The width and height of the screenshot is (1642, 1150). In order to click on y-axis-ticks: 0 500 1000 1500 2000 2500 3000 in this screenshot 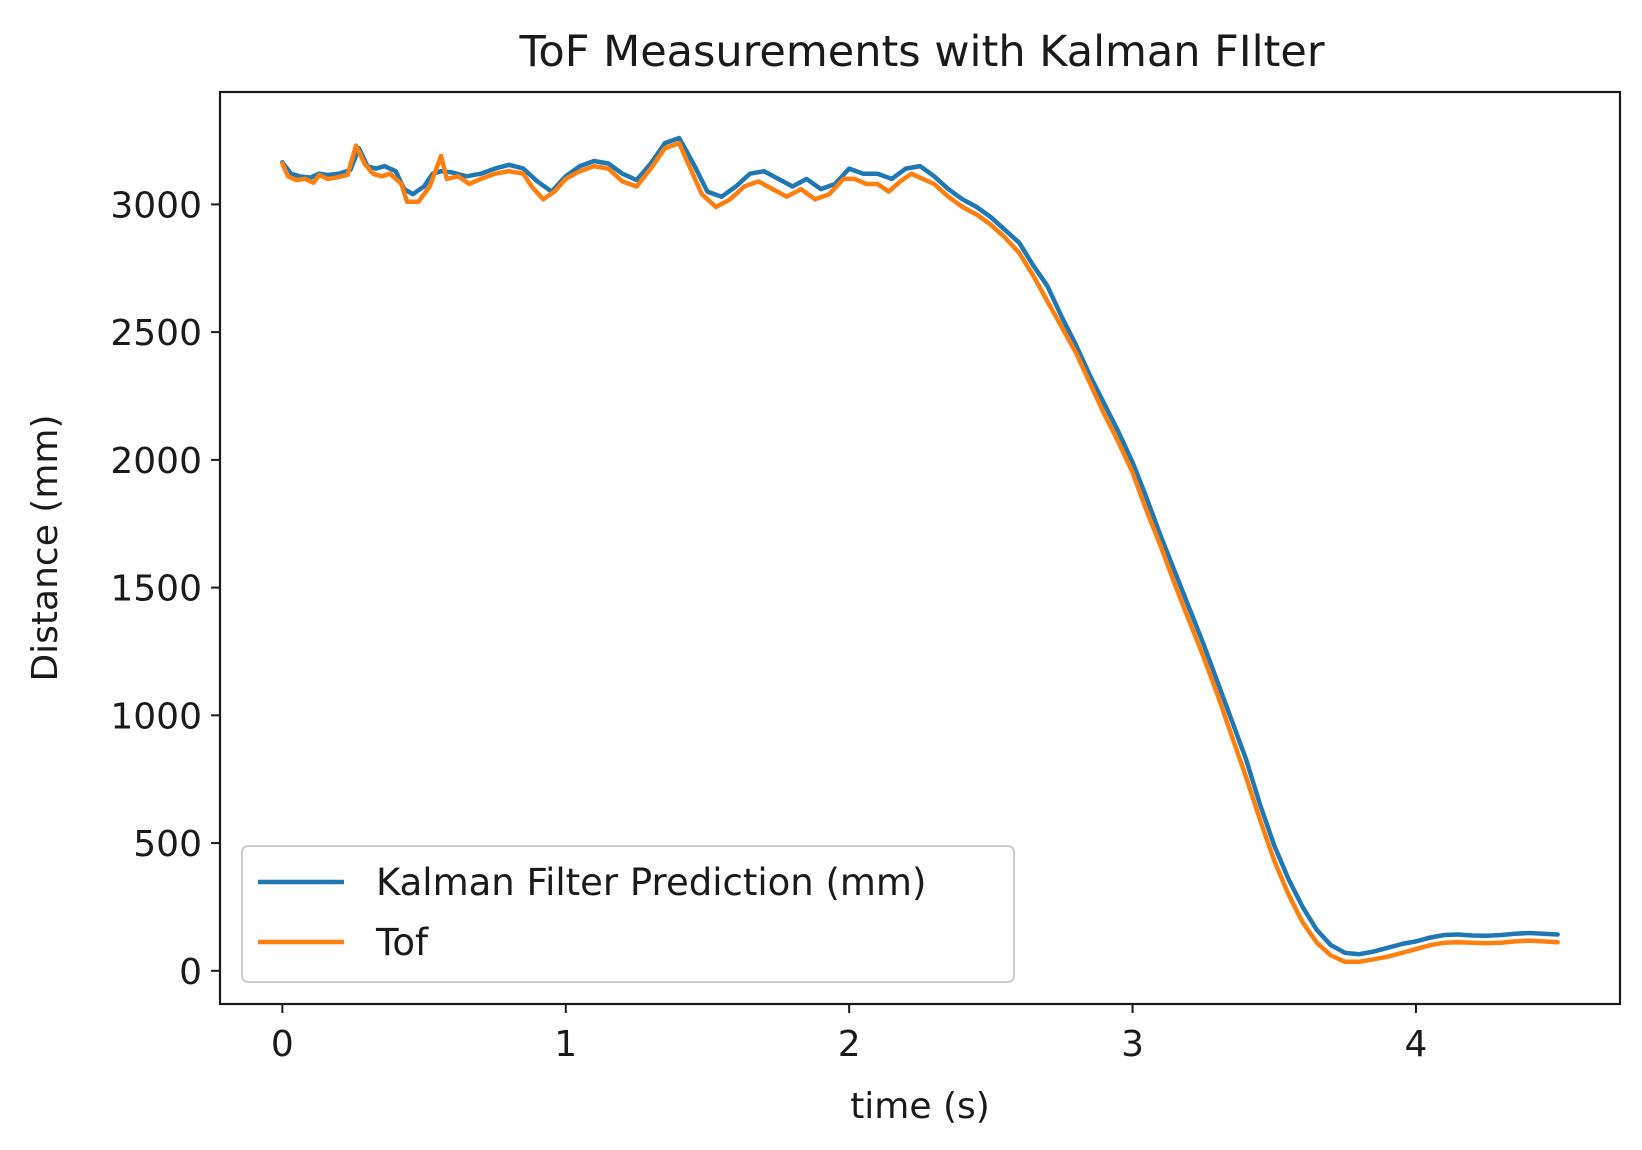, I will do `click(165, 589)`.